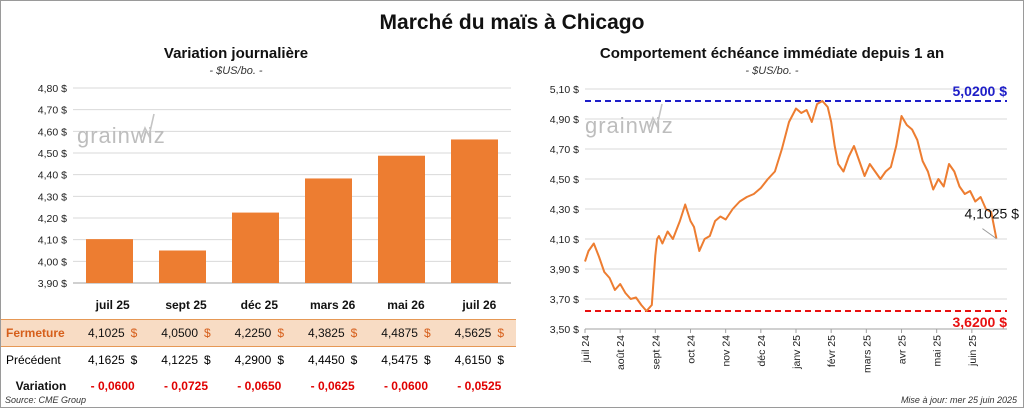  I want to click on bar-y-tick-label: 4,00 $, so click(52, 262).